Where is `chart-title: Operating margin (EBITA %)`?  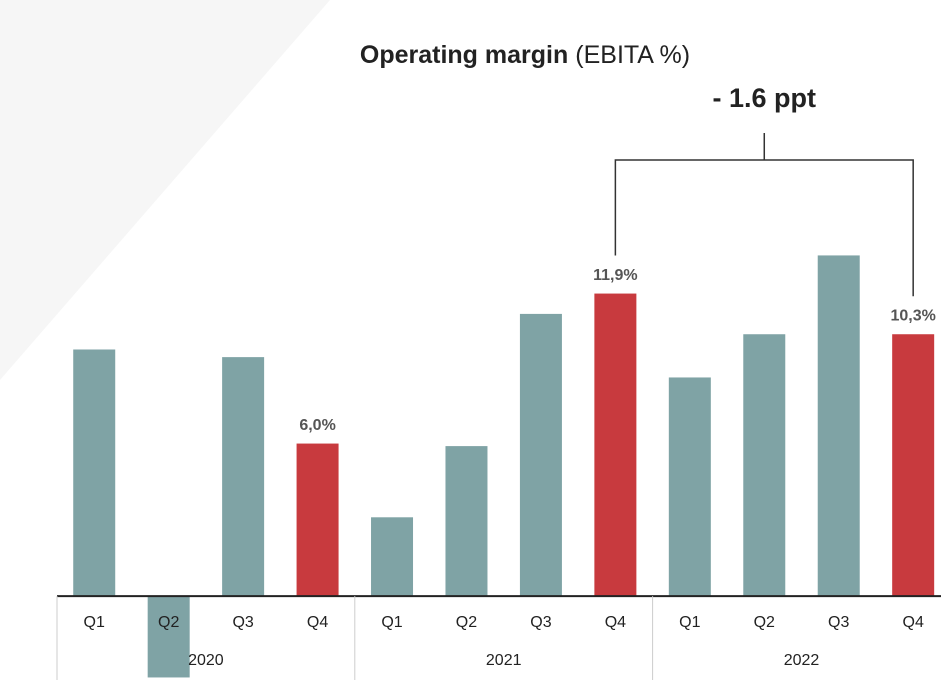
chart-title: Operating margin (EBITA %) is located at coordinates (525, 55).